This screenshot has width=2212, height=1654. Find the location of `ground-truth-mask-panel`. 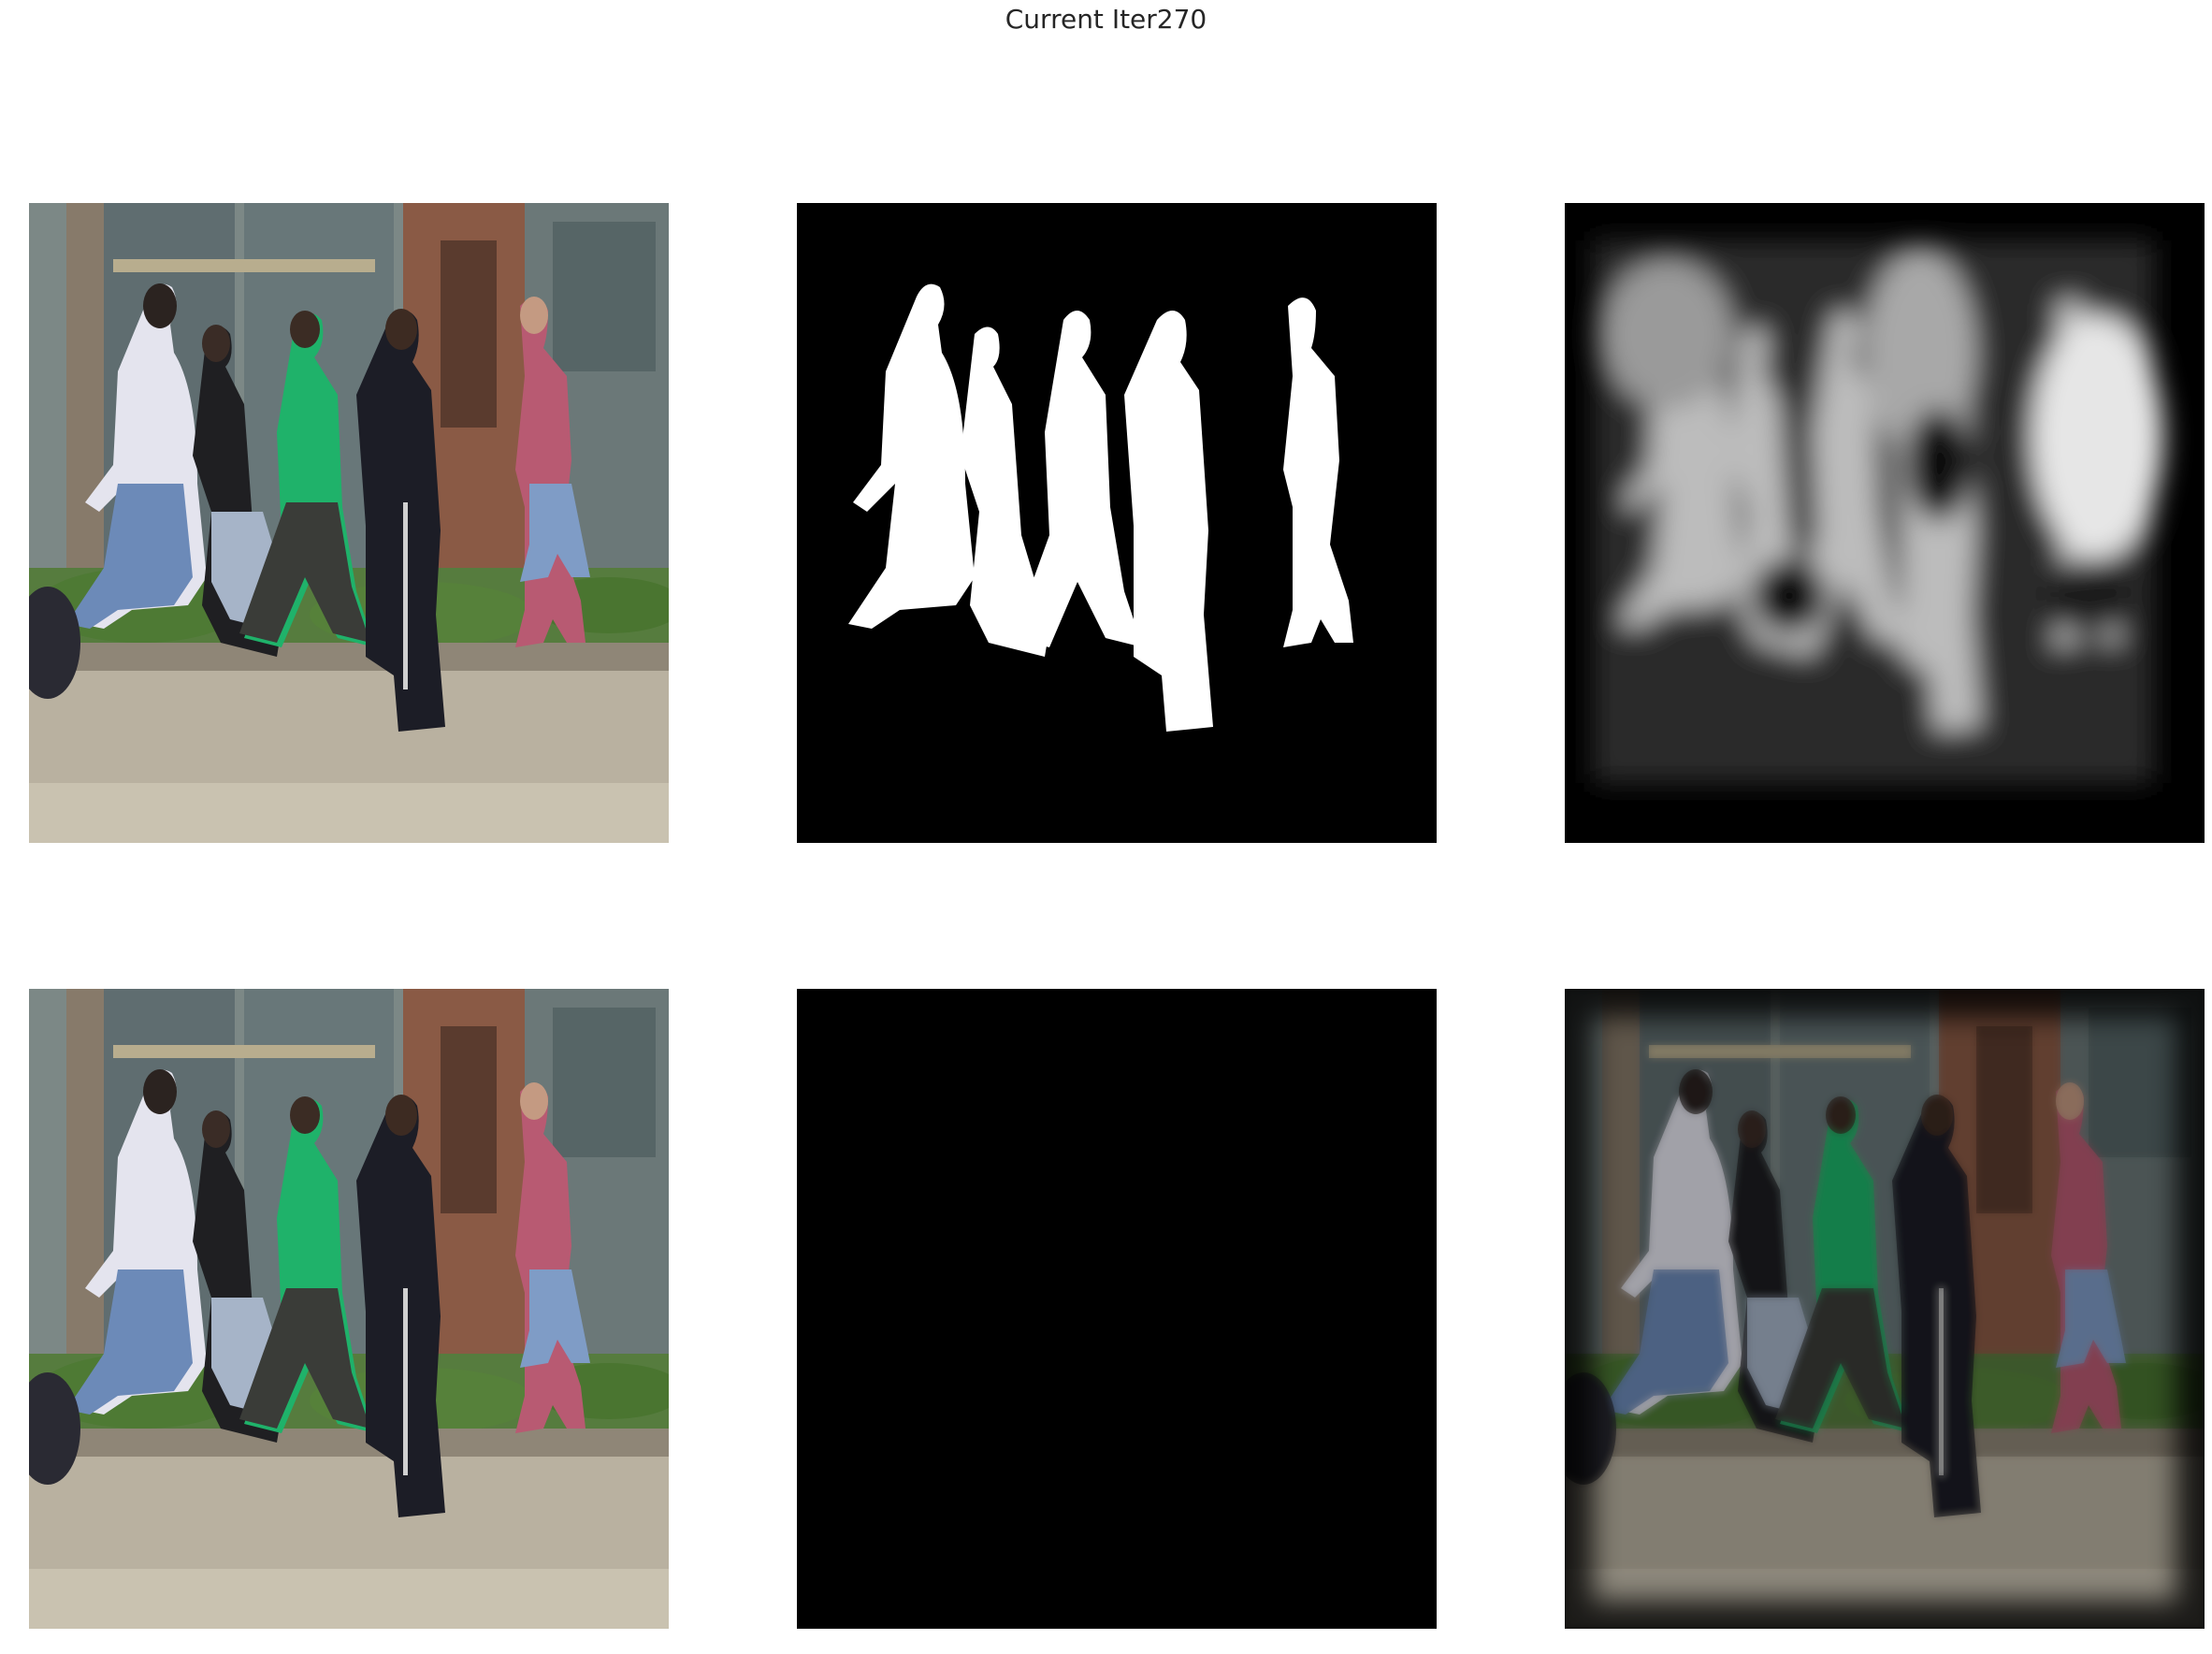

ground-truth-mask-panel is located at coordinates (1117, 523).